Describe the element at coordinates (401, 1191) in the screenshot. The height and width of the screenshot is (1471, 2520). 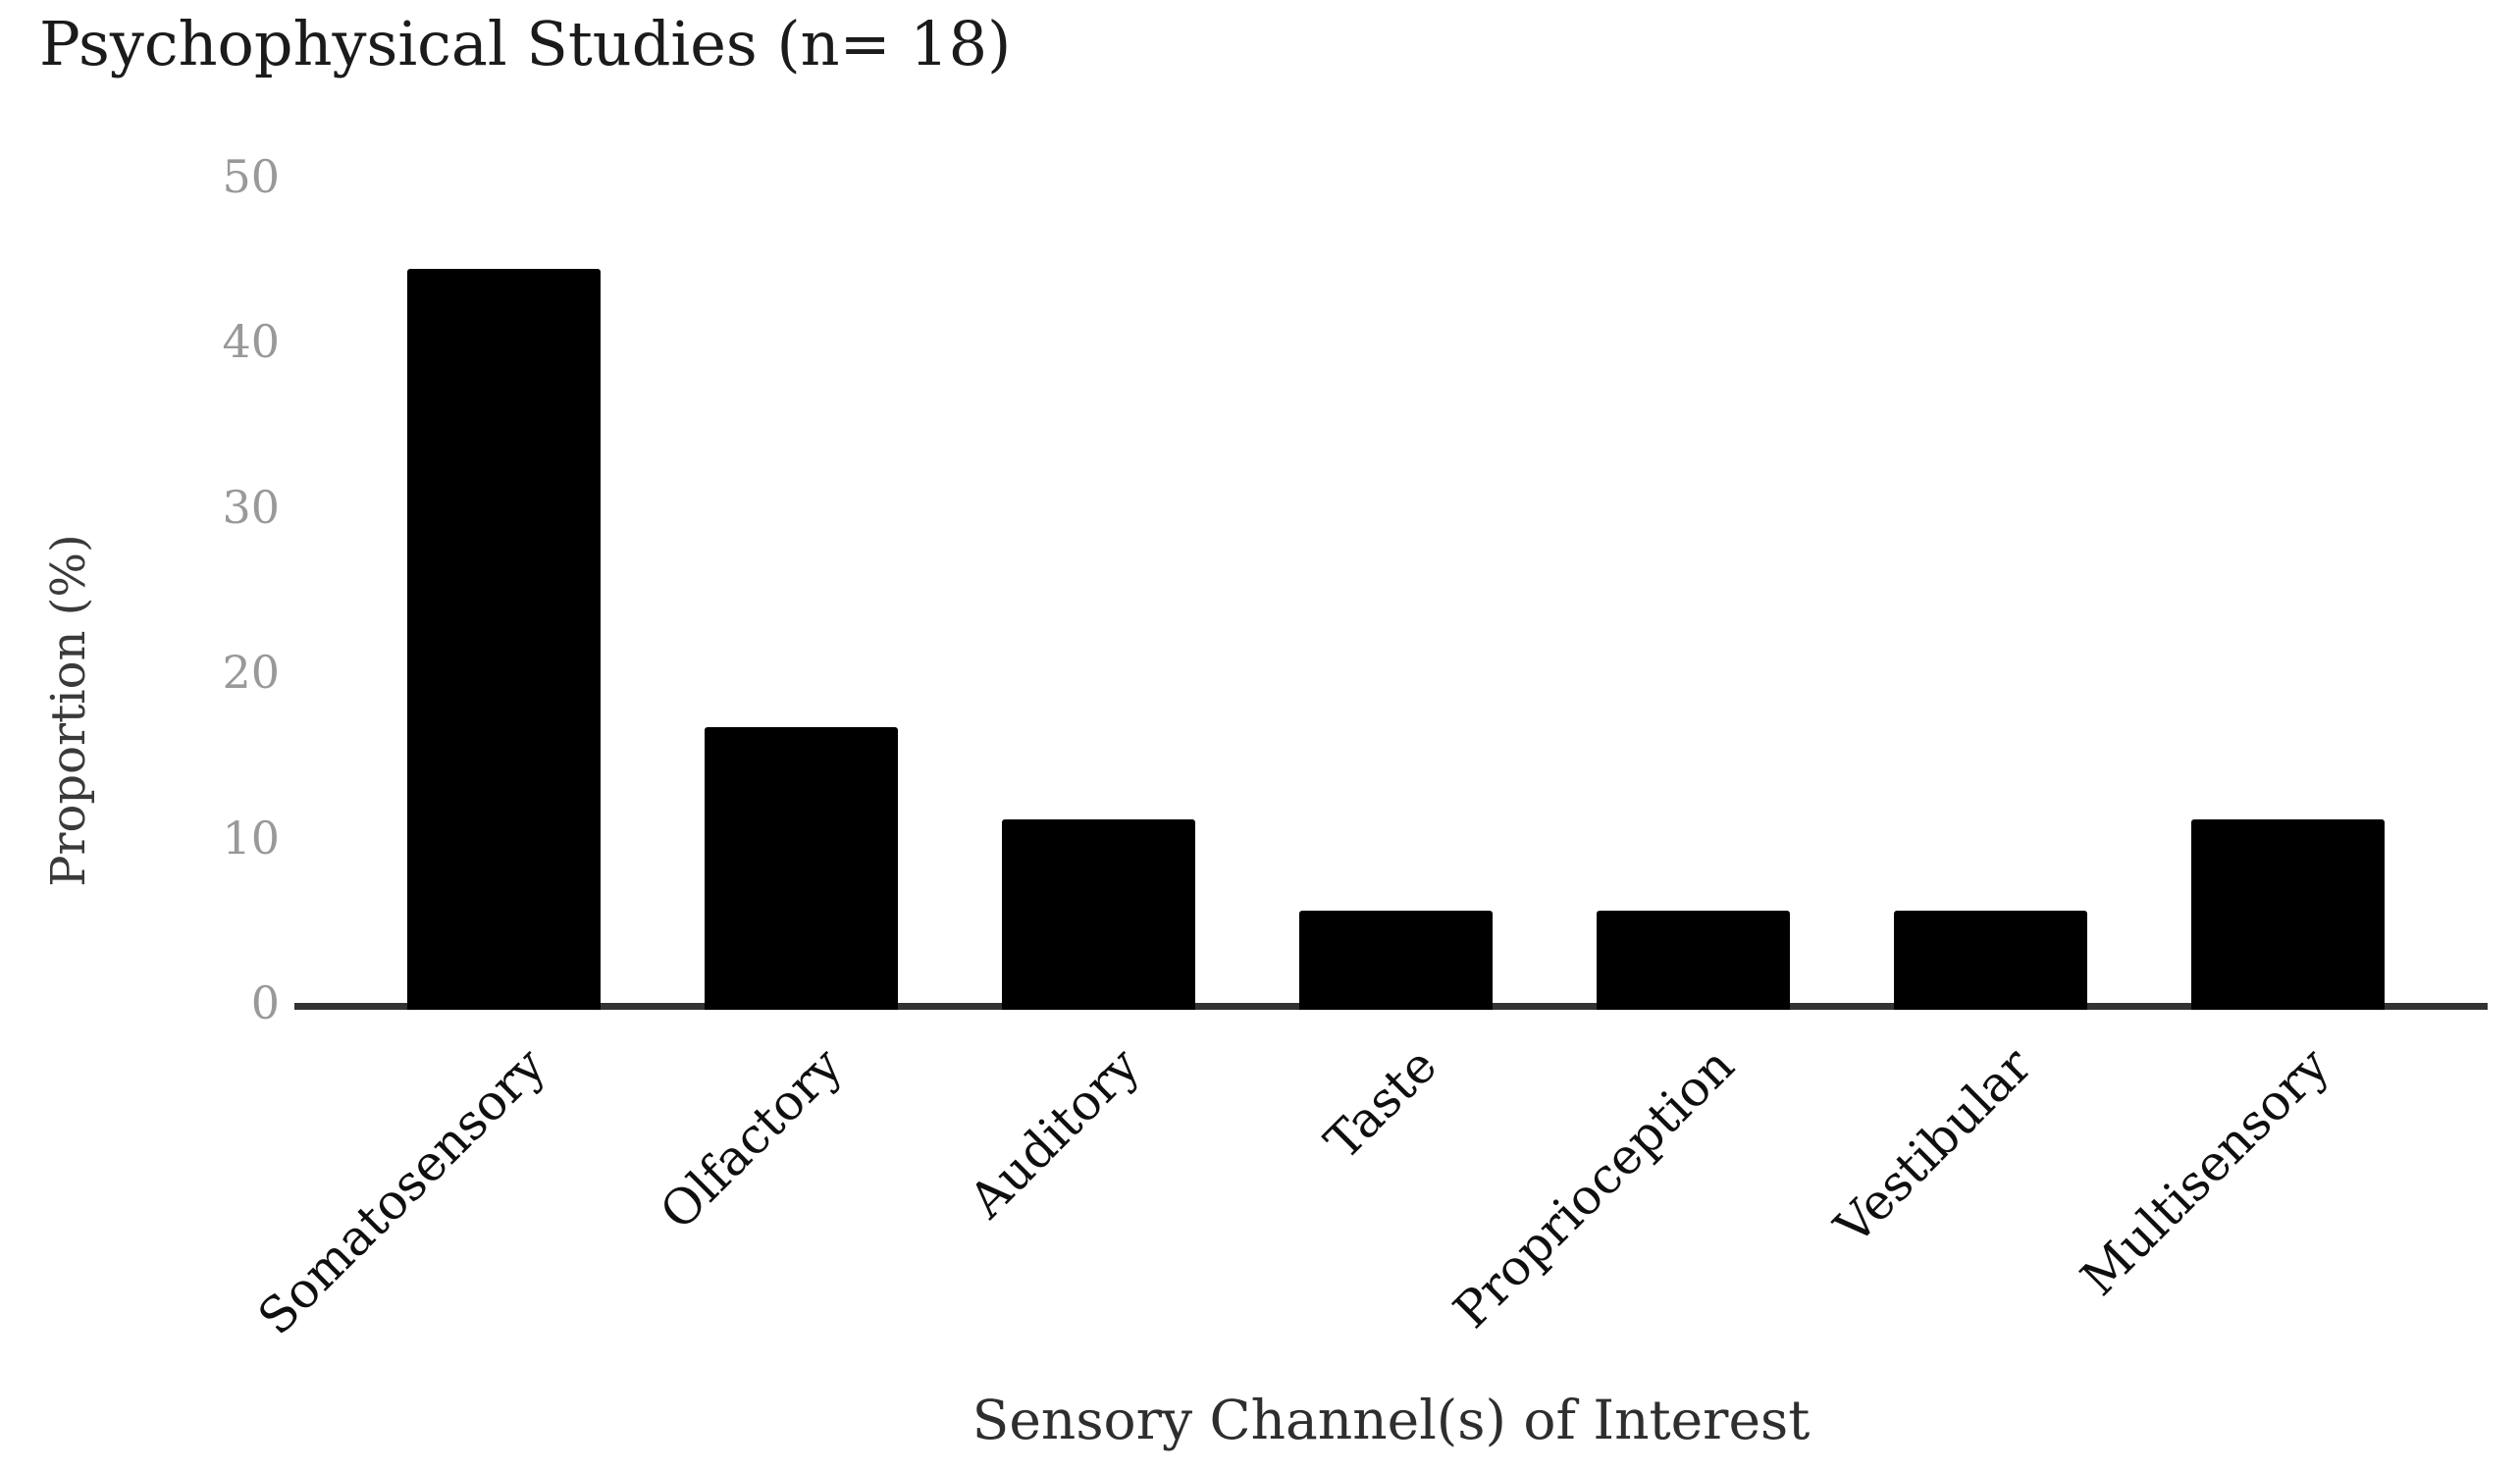
I see `x-tick-label: Somatosensory` at that location.